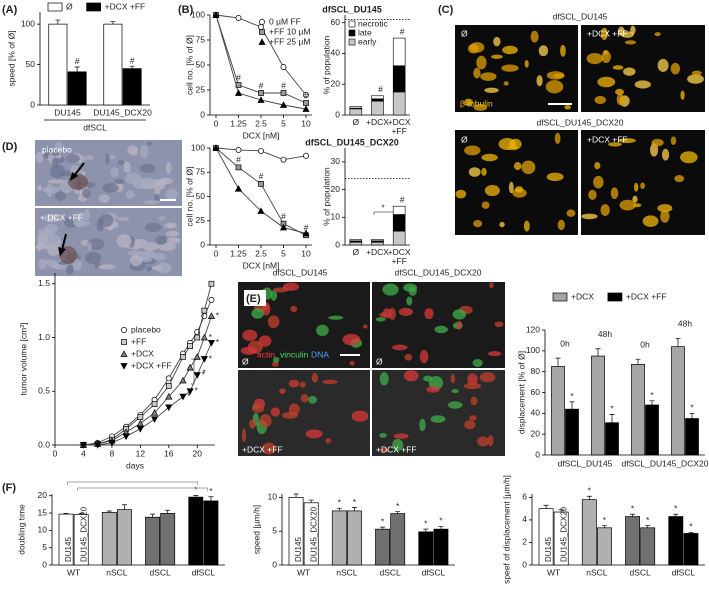 This screenshot has width=709, height=598. What do you see at coordinates (55, 453) in the screenshot?
I see `x-tick-label: 0` at bounding box center [55, 453].